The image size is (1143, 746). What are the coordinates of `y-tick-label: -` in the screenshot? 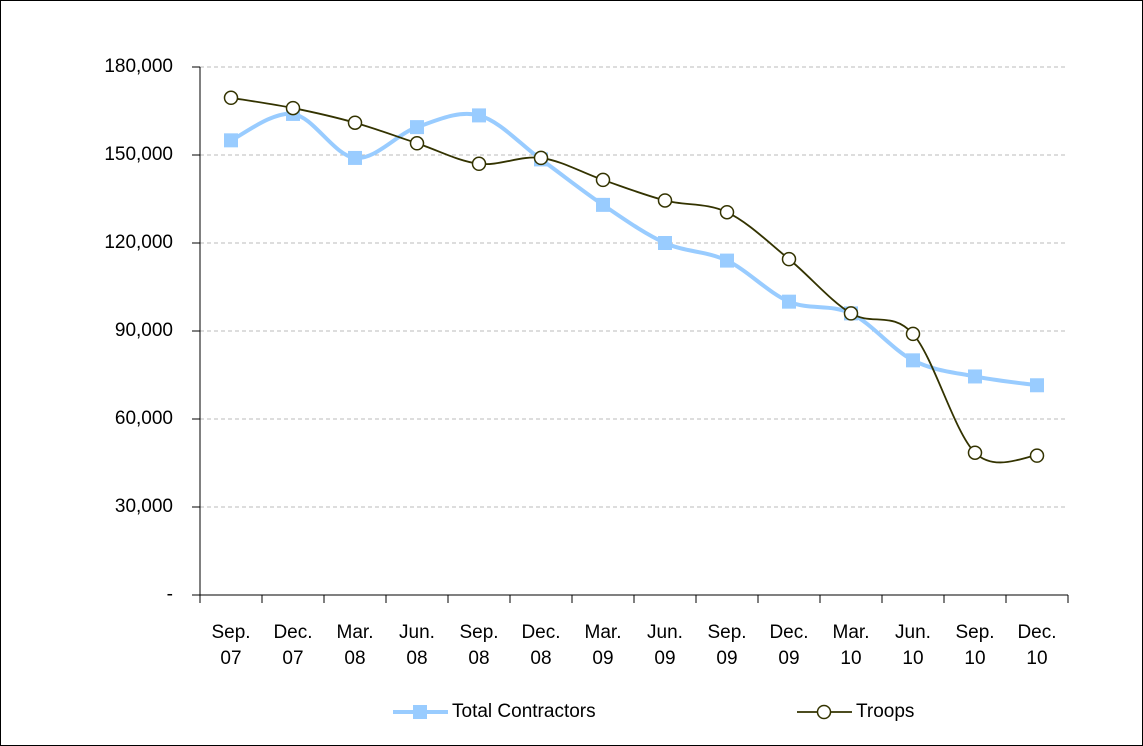 It's located at (170, 594).